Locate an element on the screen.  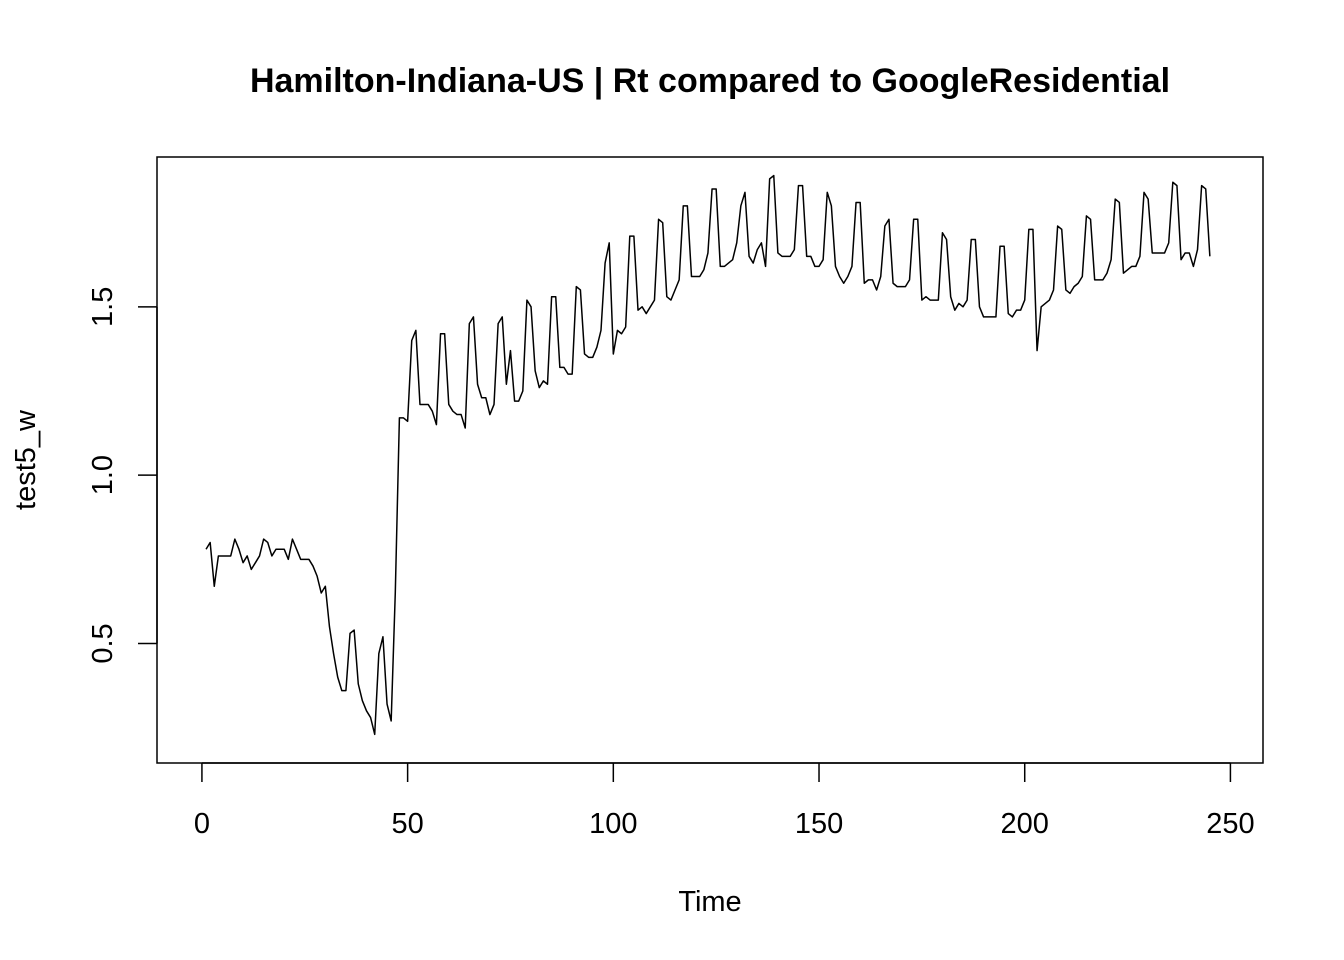
y-axis-label: test5_w is located at coordinates (26, 459).